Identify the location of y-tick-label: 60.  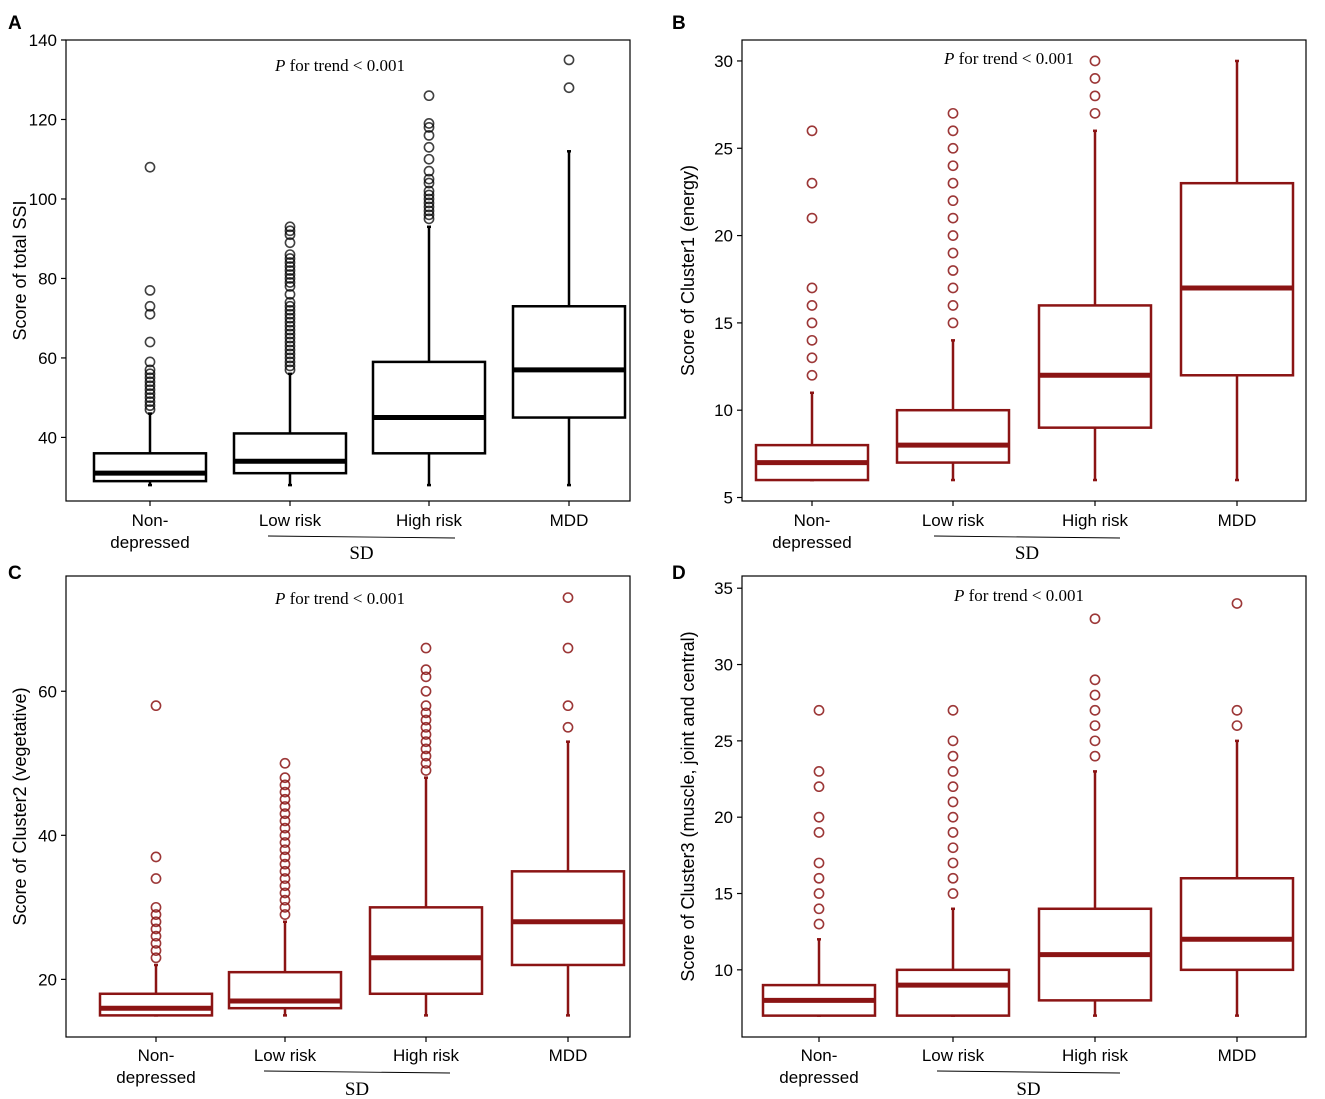
(47, 358).